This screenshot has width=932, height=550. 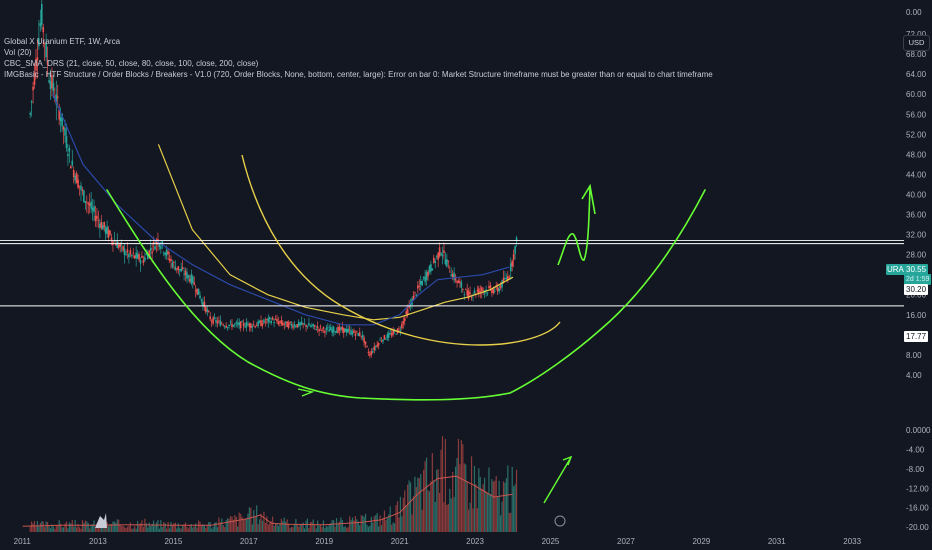 I want to click on price-axis-tick: 48.00, so click(x=916, y=154).